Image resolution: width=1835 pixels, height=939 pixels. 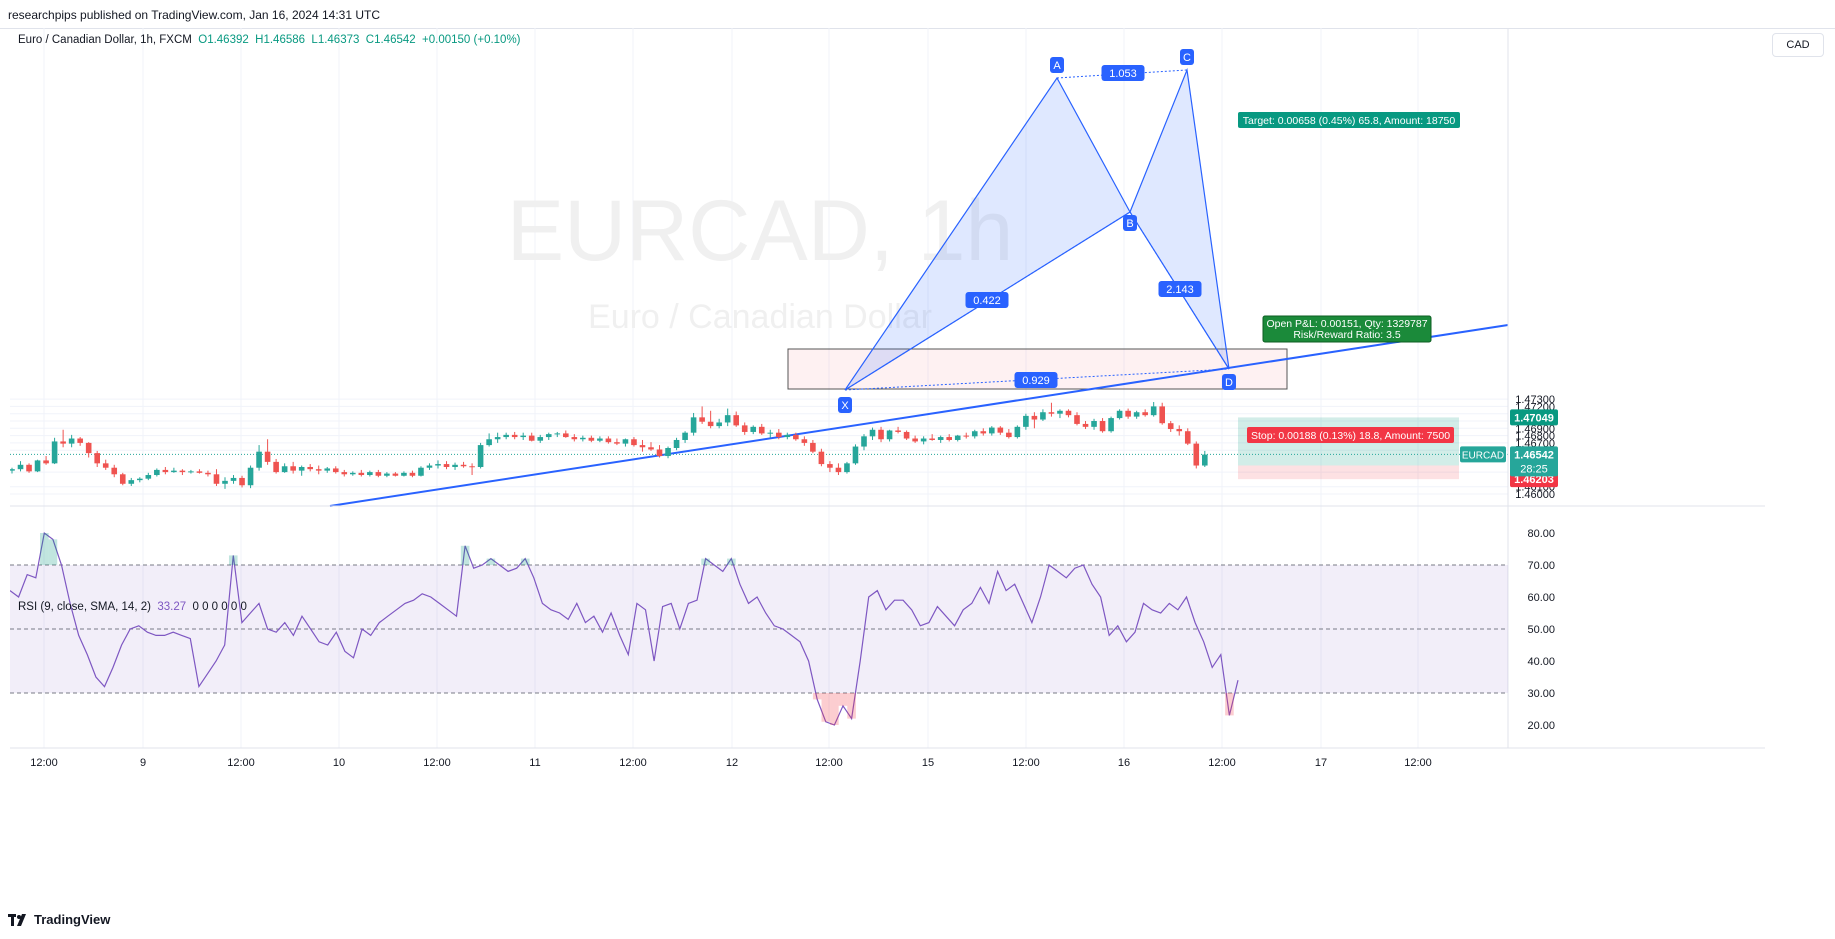 I want to click on pattern-point-text: A, so click(x=1057, y=66).